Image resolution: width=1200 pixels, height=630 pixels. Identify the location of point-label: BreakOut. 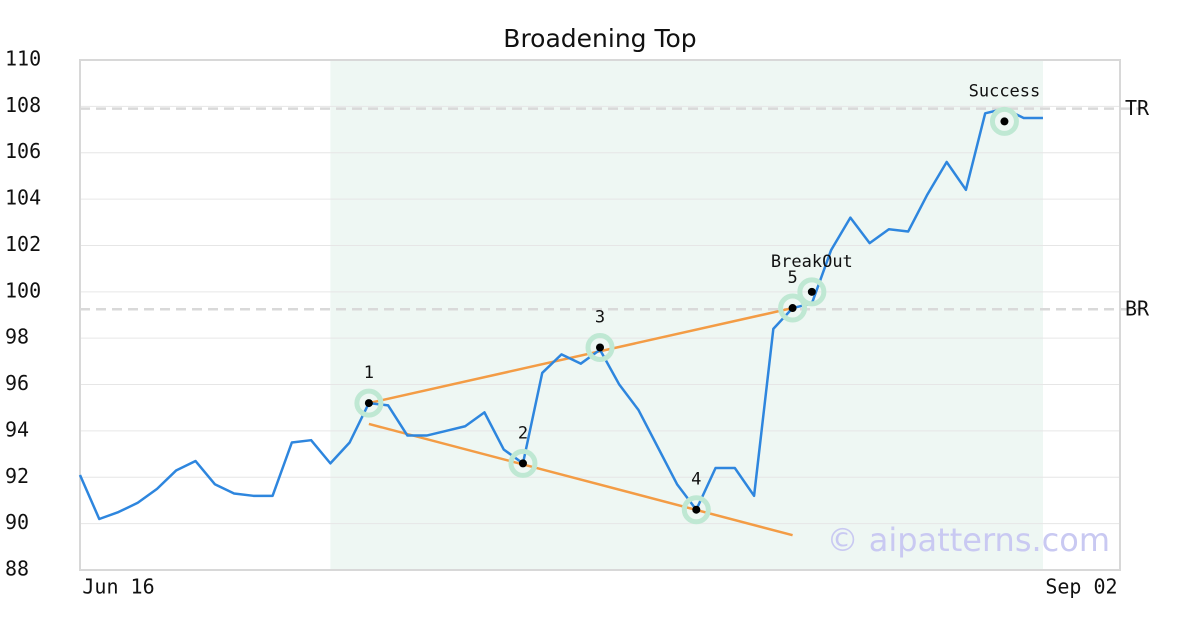
(812, 262).